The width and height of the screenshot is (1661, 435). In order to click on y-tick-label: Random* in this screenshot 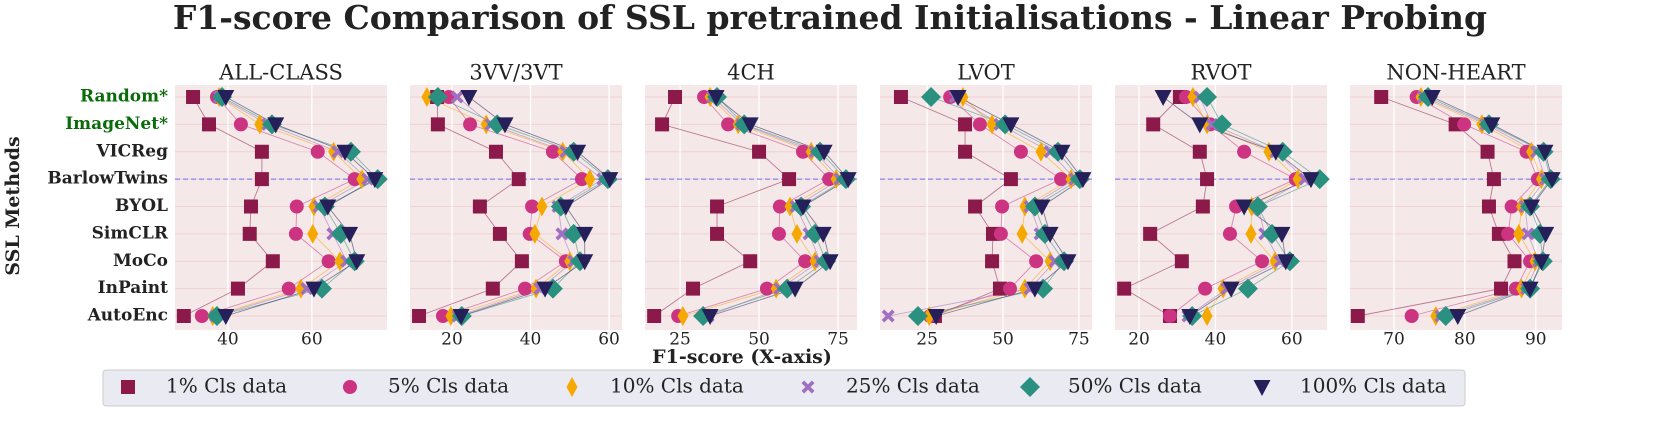, I will do `click(124, 97)`.